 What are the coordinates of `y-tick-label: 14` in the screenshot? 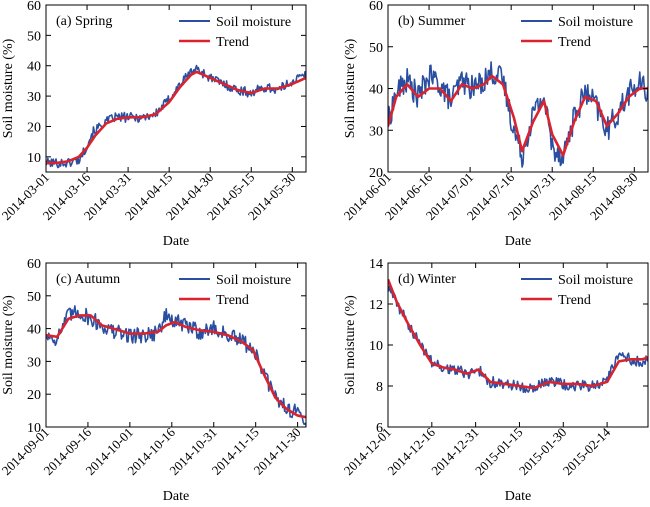 It's located at (376, 264).